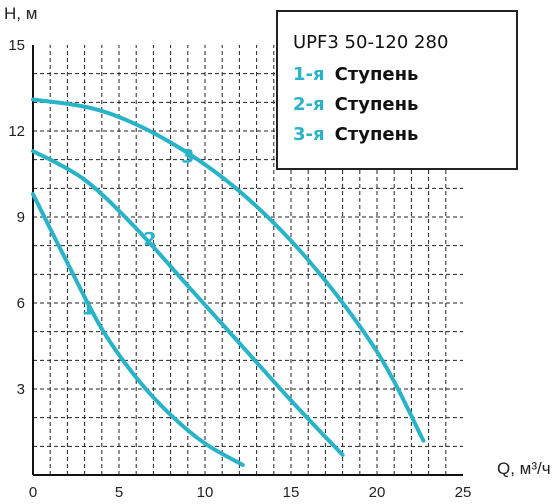 This screenshot has width=560, height=504. What do you see at coordinates (377, 74) in the screenshot?
I see `legend-entry-1-word: Ступень` at bounding box center [377, 74].